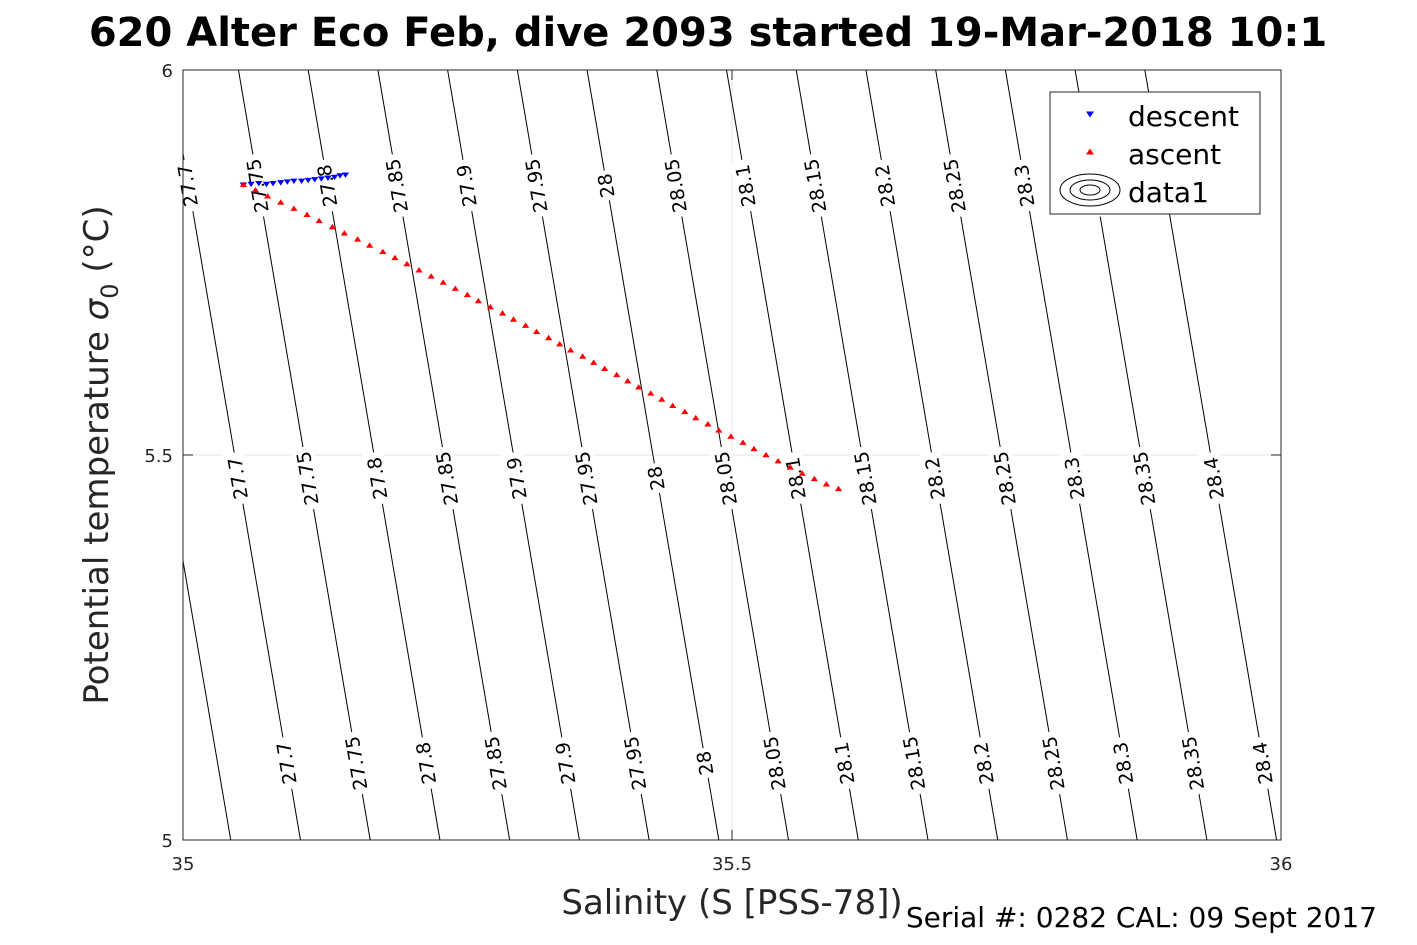 This screenshot has width=1417, height=945. What do you see at coordinates (1141, 917) in the screenshot?
I see `serial-footer: Serial #: 0282 CAL: 09 Sept 2017` at bounding box center [1141, 917].